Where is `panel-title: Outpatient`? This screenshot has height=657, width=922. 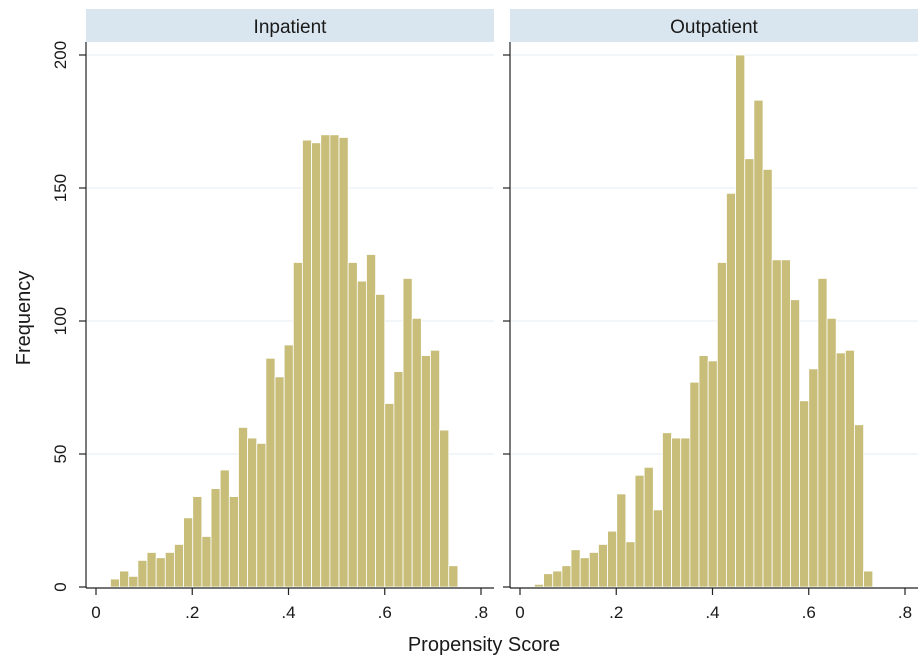 panel-title: Outpatient is located at coordinates (714, 27).